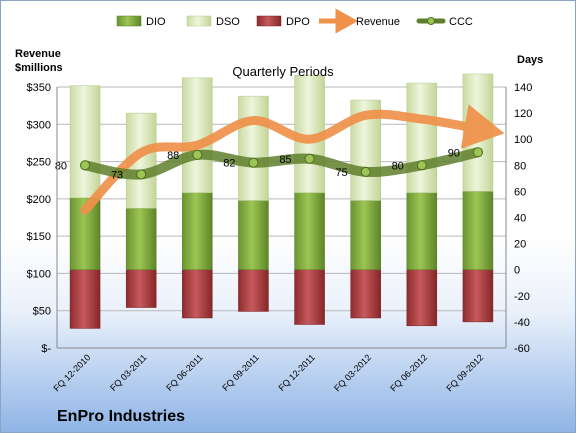  What do you see at coordinates (156, 22) in the screenshot?
I see `legend-dio-label: DIO` at bounding box center [156, 22].